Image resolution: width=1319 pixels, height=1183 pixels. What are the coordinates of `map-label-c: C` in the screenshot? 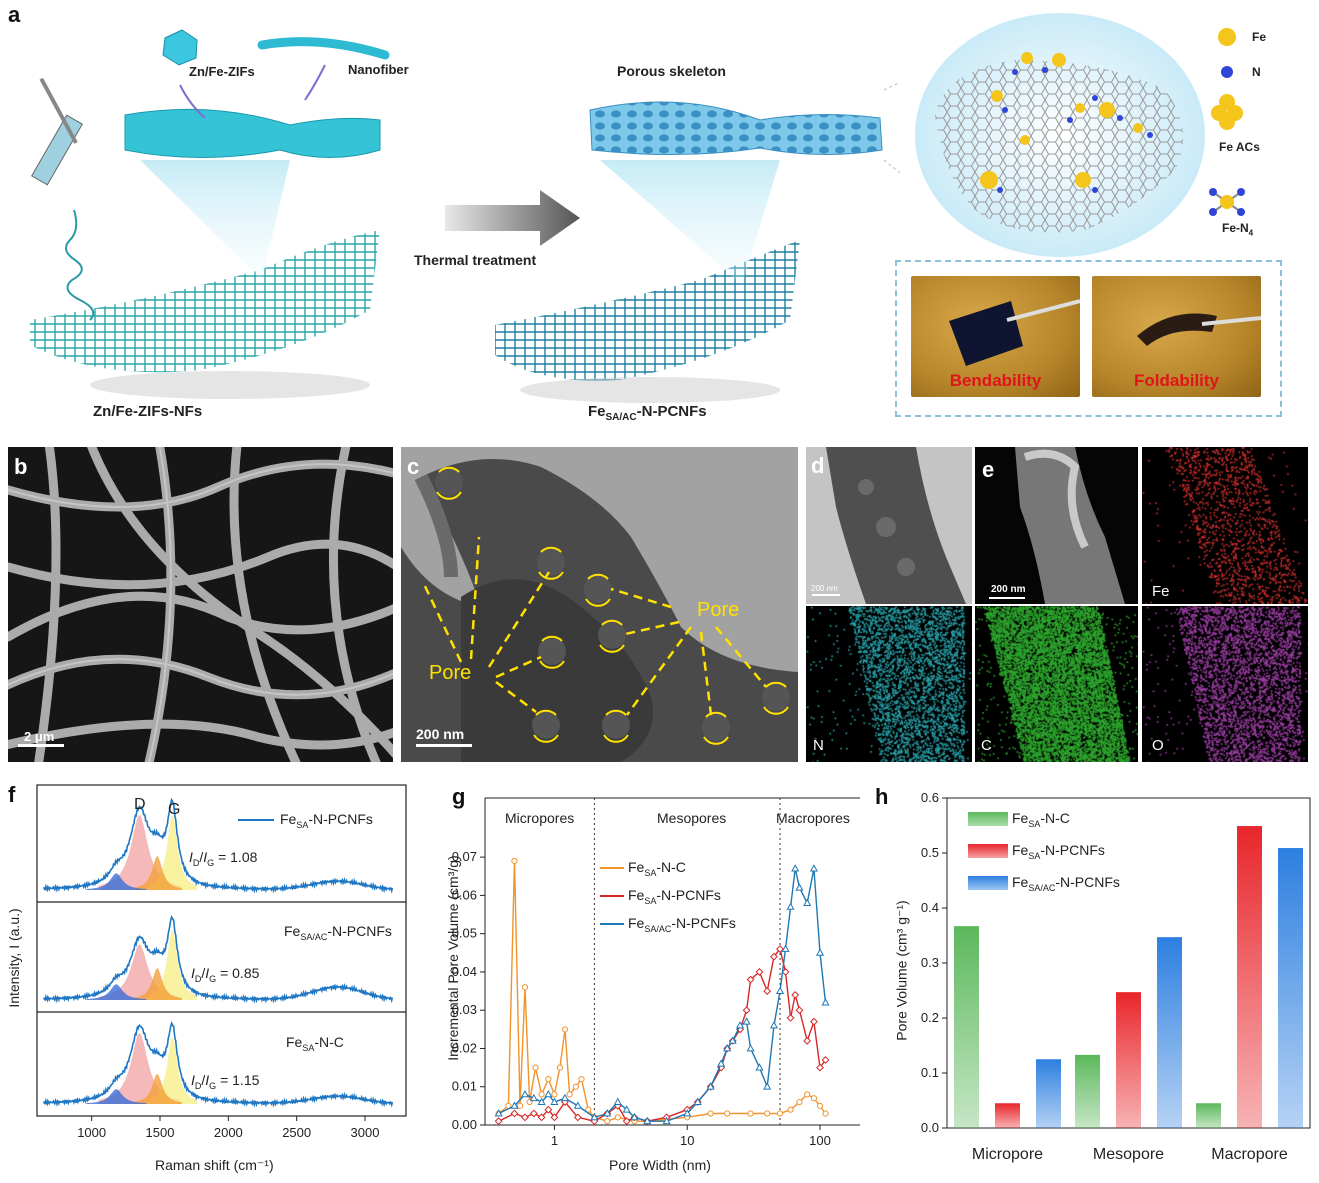 It's located at (986, 745).